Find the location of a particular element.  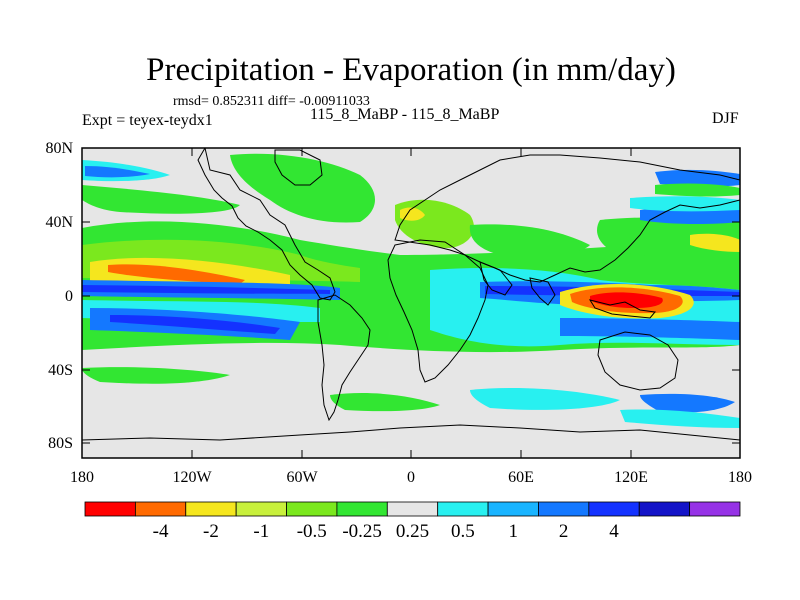

x-axis-labels: 180 120W 60W 0 60E 120E 180 is located at coordinates (411, 477).